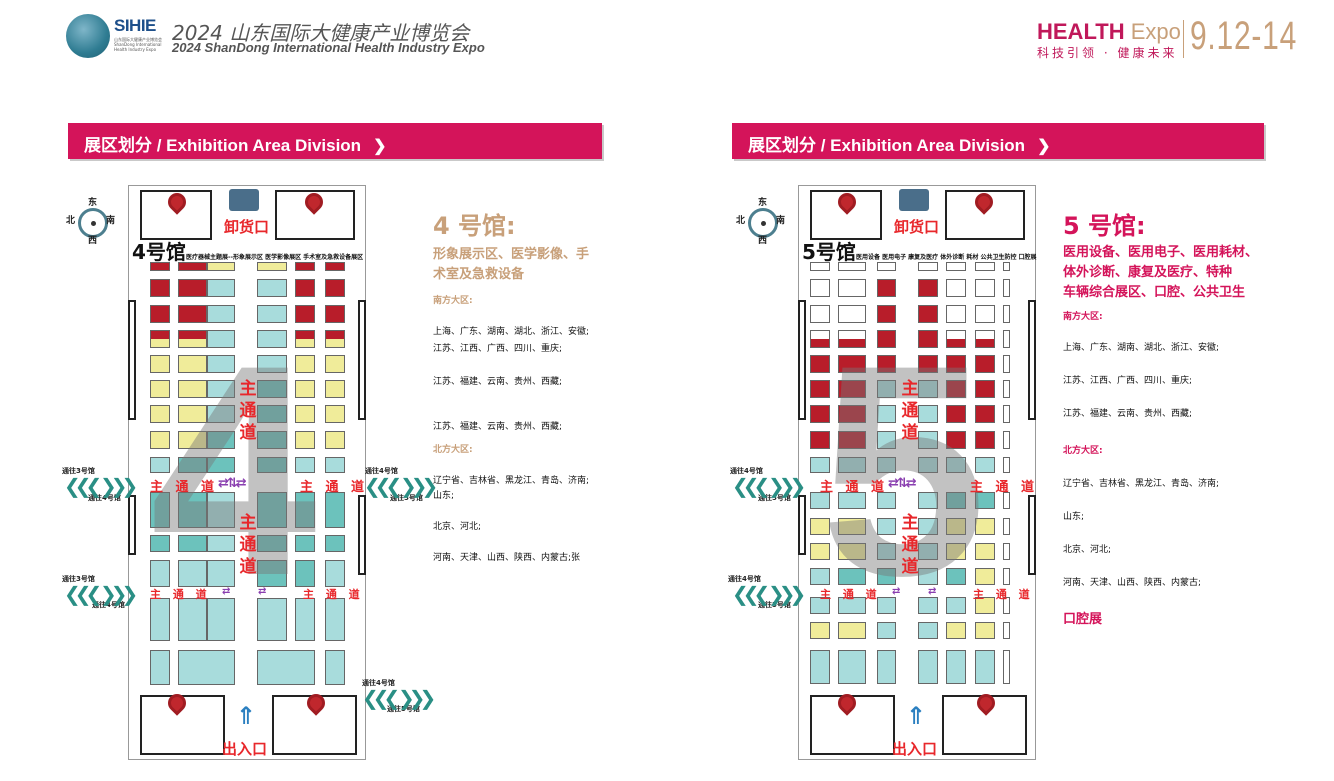 The height and width of the screenshot is (781, 1334). What do you see at coordinates (83, 594) in the screenshot?
I see `double-chevron-left-icon: ❮❮❮` at bounding box center [83, 594].